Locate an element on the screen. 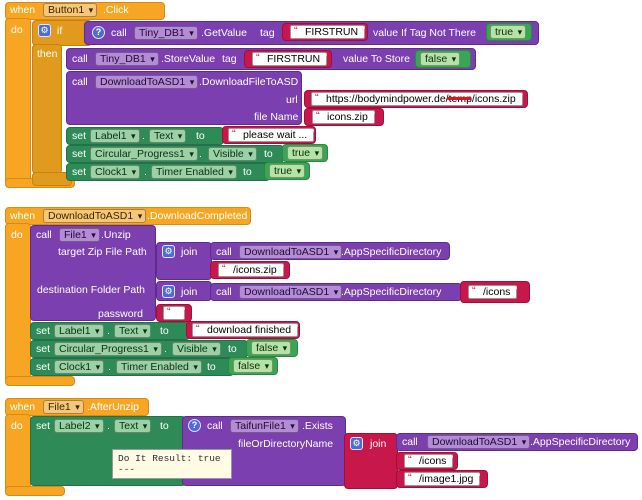 The image size is (642, 500). download-file-to-asd-method: .DownloadFileToASD is located at coordinates (249, 82).